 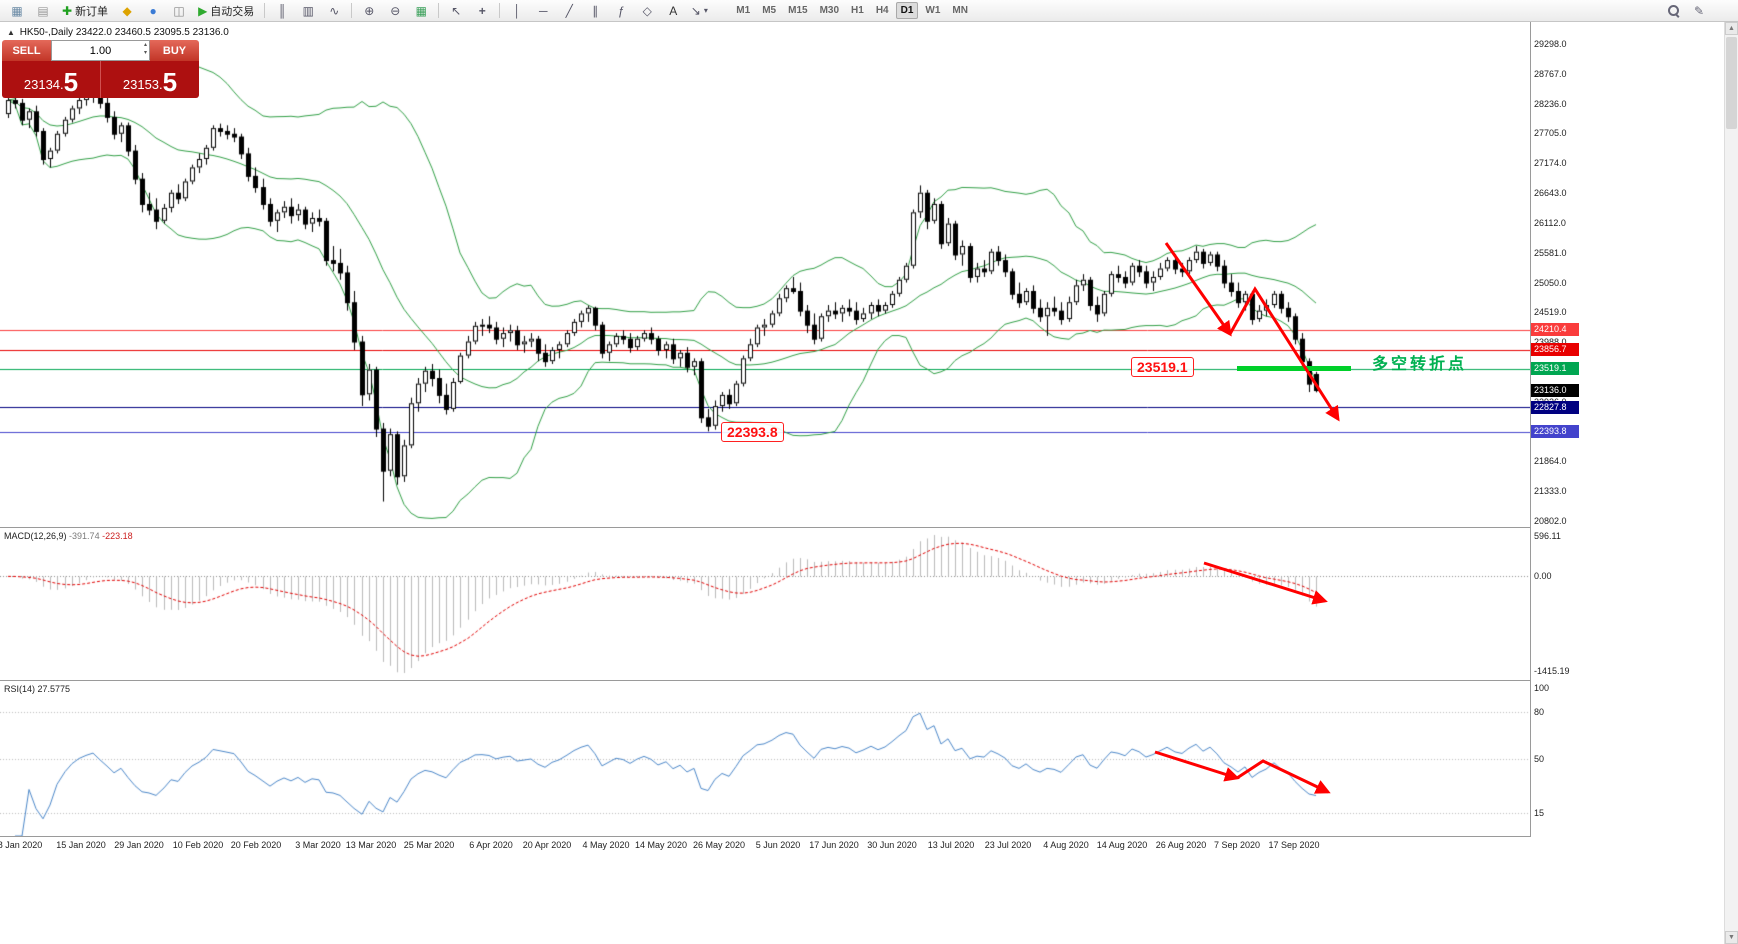 I want to click on cursor-tool-button: ↖, so click(x=456, y=11).